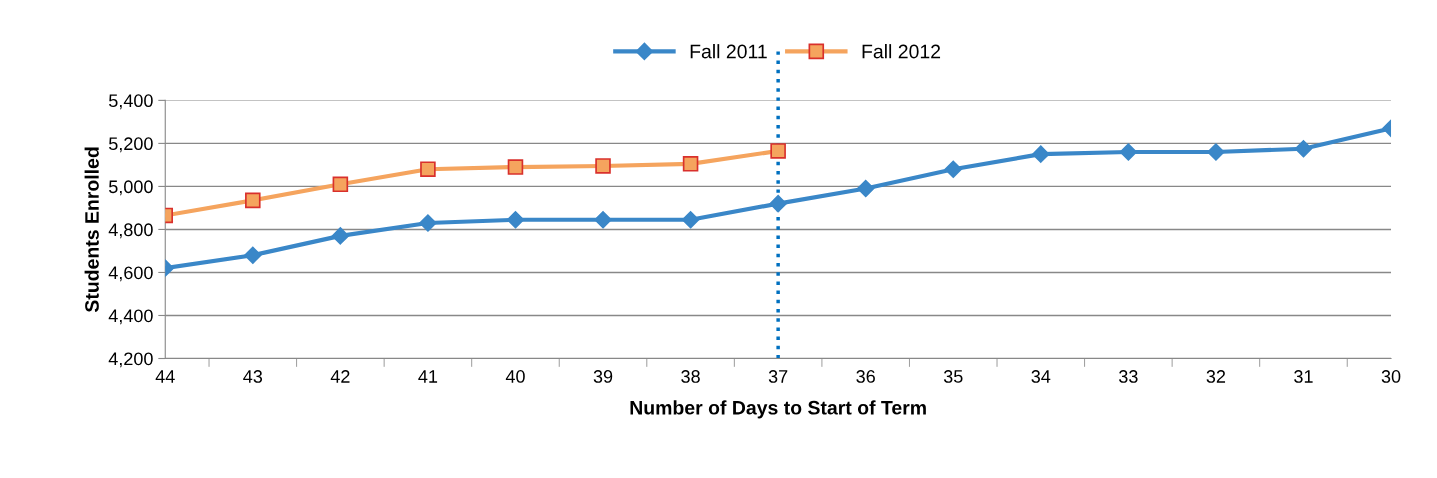 The height and width of the screenshot is (478, 1437). I want to click on y-tick-label: 4,400, so click(130, 317).